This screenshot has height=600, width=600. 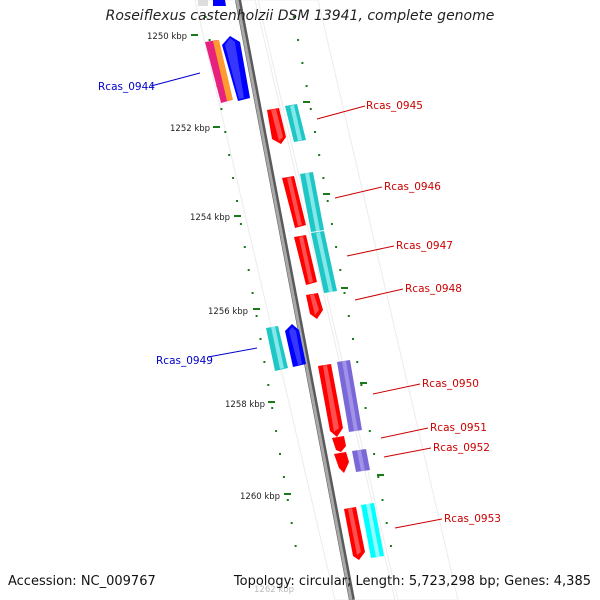 I want to click on gene-label-rcas-0952: Rcas_0952, so click(x=461, y=448).